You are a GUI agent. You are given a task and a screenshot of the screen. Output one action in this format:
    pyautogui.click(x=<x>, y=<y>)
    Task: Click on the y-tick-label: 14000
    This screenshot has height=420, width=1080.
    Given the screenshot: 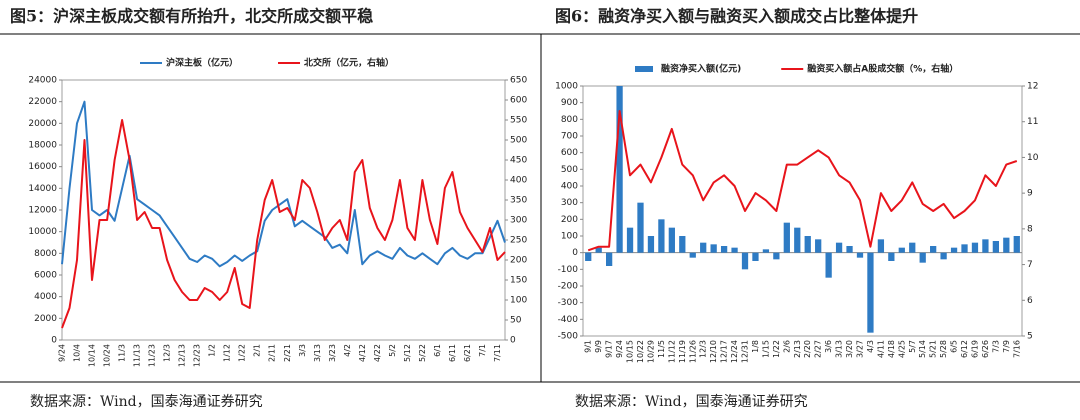 What is the action you would take?
    pyautogui.click(x=42, y=189)
    